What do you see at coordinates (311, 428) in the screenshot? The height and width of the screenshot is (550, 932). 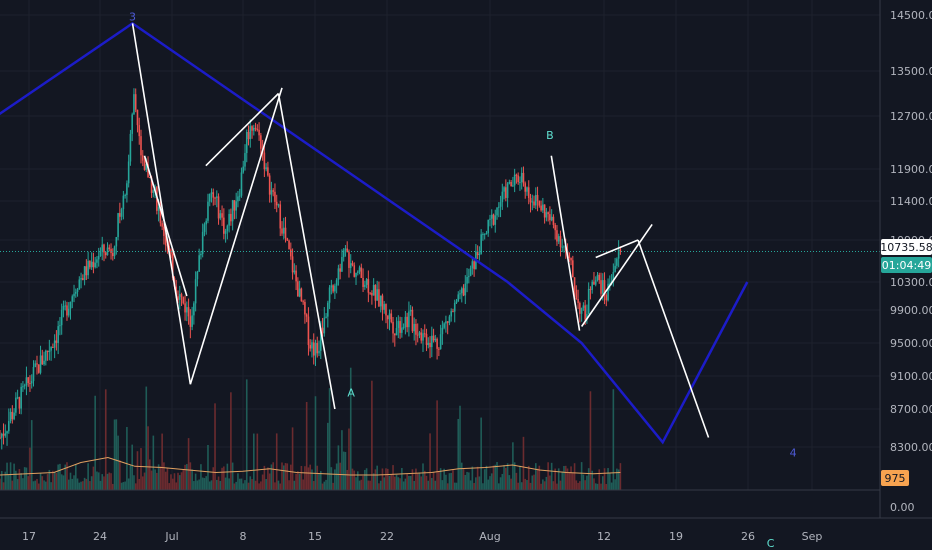 I see `volume-bars` at bounding box center [311, 428].